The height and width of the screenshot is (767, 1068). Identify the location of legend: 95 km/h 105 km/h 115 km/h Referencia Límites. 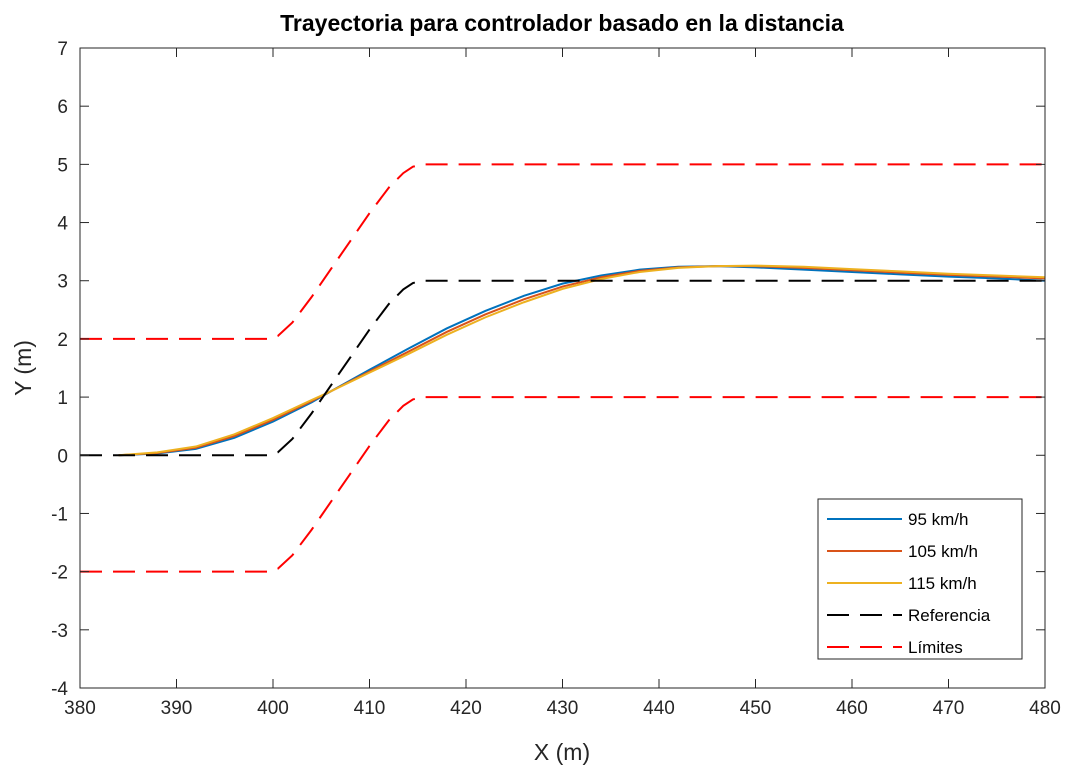
(920, 579).